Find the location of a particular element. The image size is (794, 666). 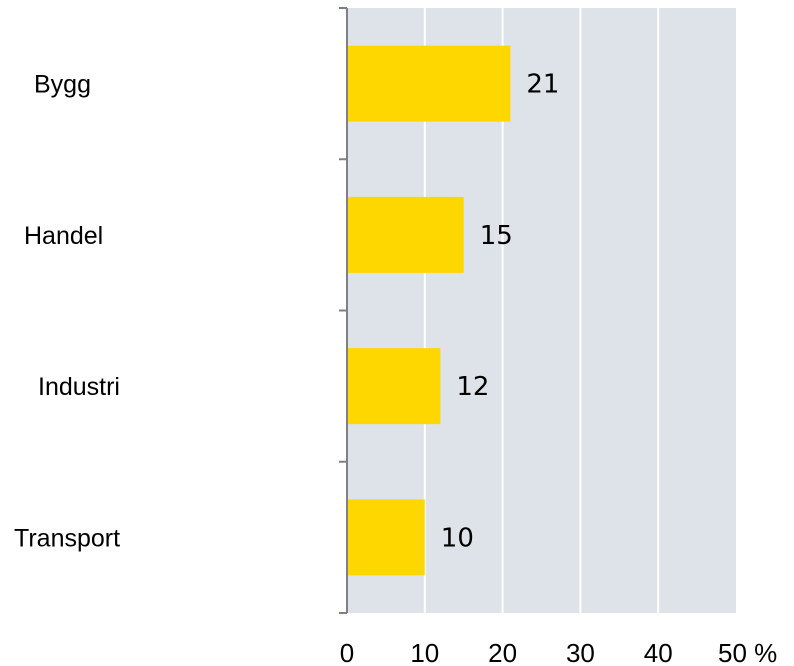

x-axis-tick-labels: 0 10 20 30 40 50 % is located at coordinates (559, 652).